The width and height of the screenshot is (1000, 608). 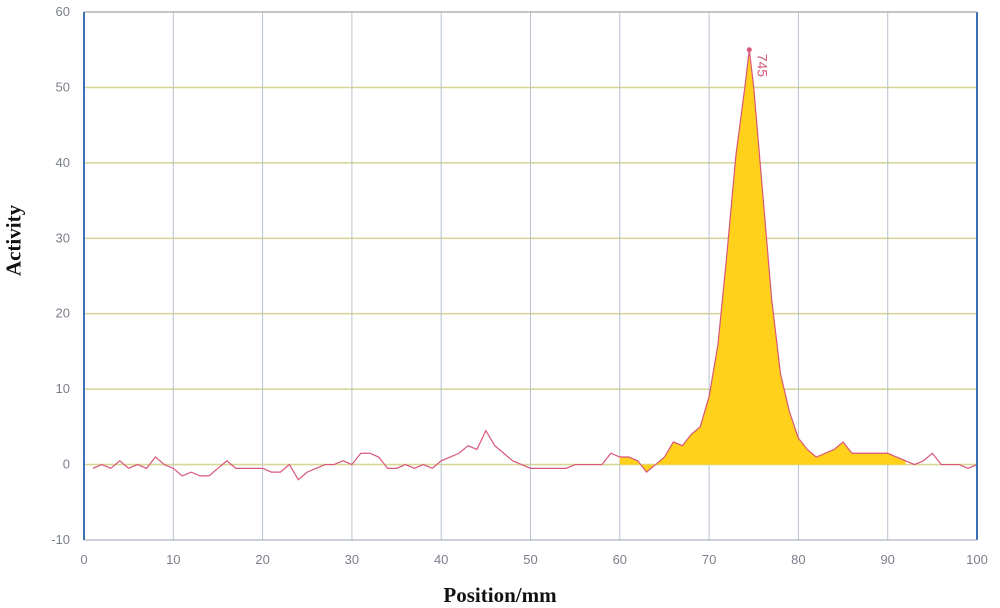 I want to click on y-tick-label: 30, so click(x=63, y=237).